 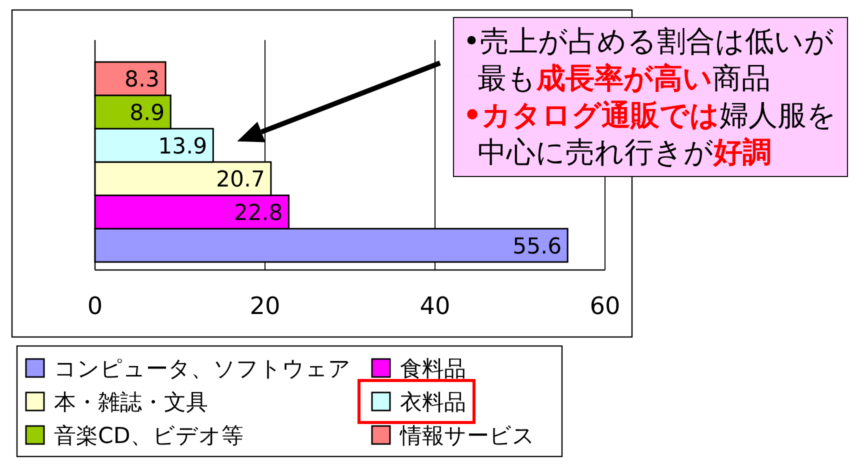 I want to click on data-label: 13.9, so click(x=183, y=147).